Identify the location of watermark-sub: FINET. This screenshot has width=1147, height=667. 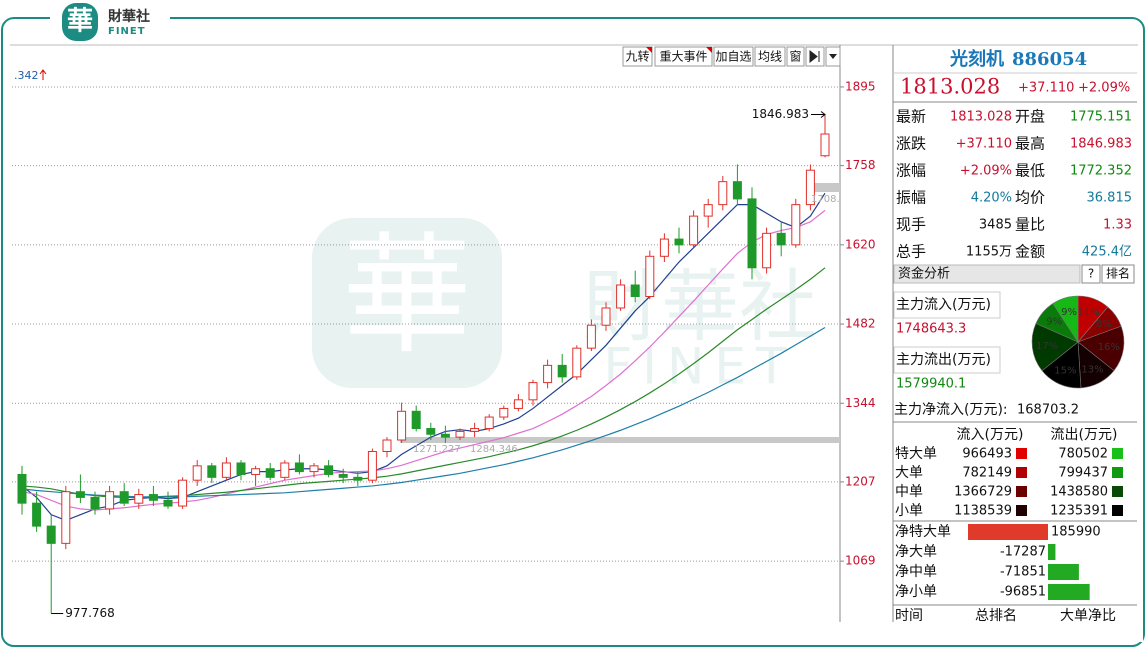
(699, 367).